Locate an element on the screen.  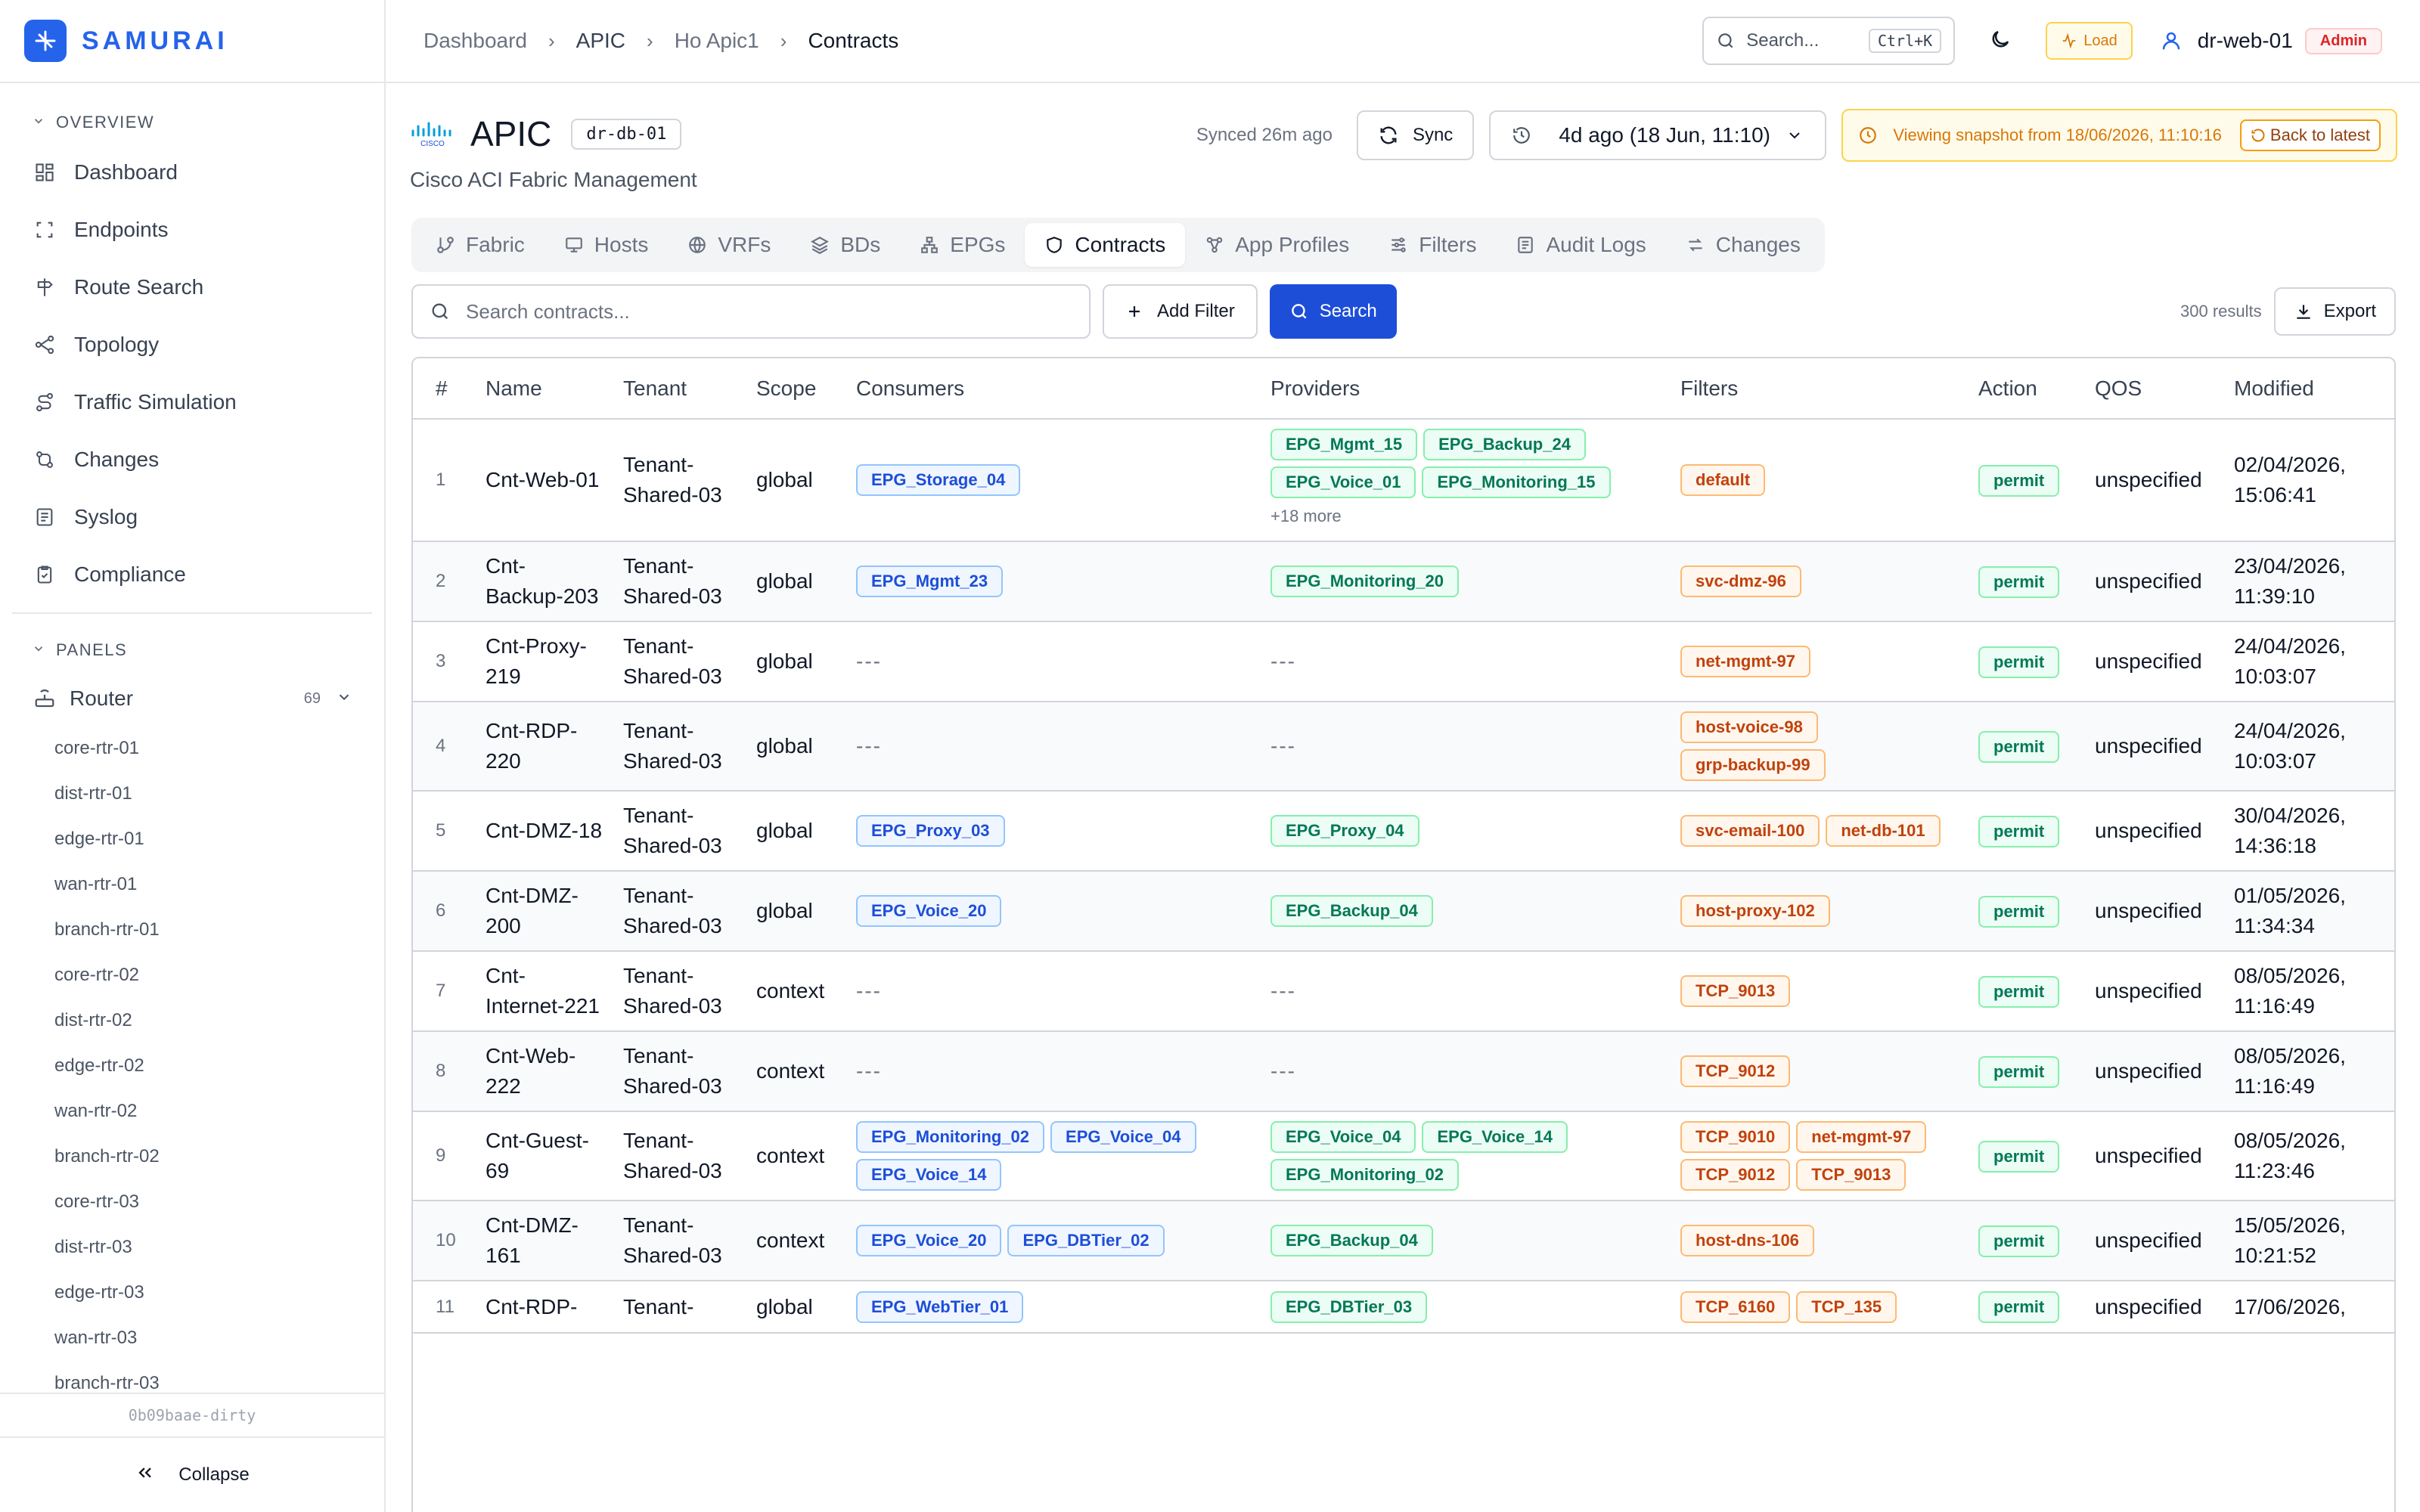
user-menu: dr-web-01 Admin is located at coordinates (2271, 40).